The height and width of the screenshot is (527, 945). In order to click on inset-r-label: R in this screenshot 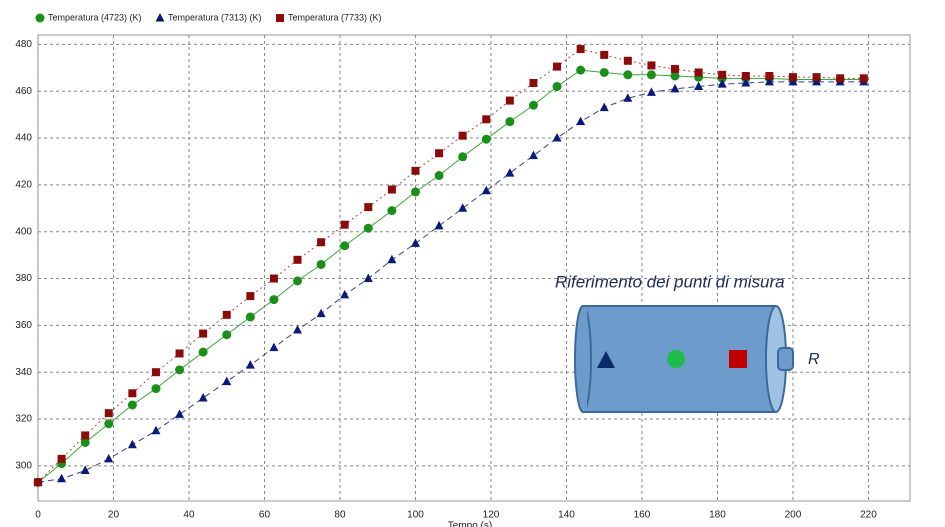, I will do `click(814, 359)`.